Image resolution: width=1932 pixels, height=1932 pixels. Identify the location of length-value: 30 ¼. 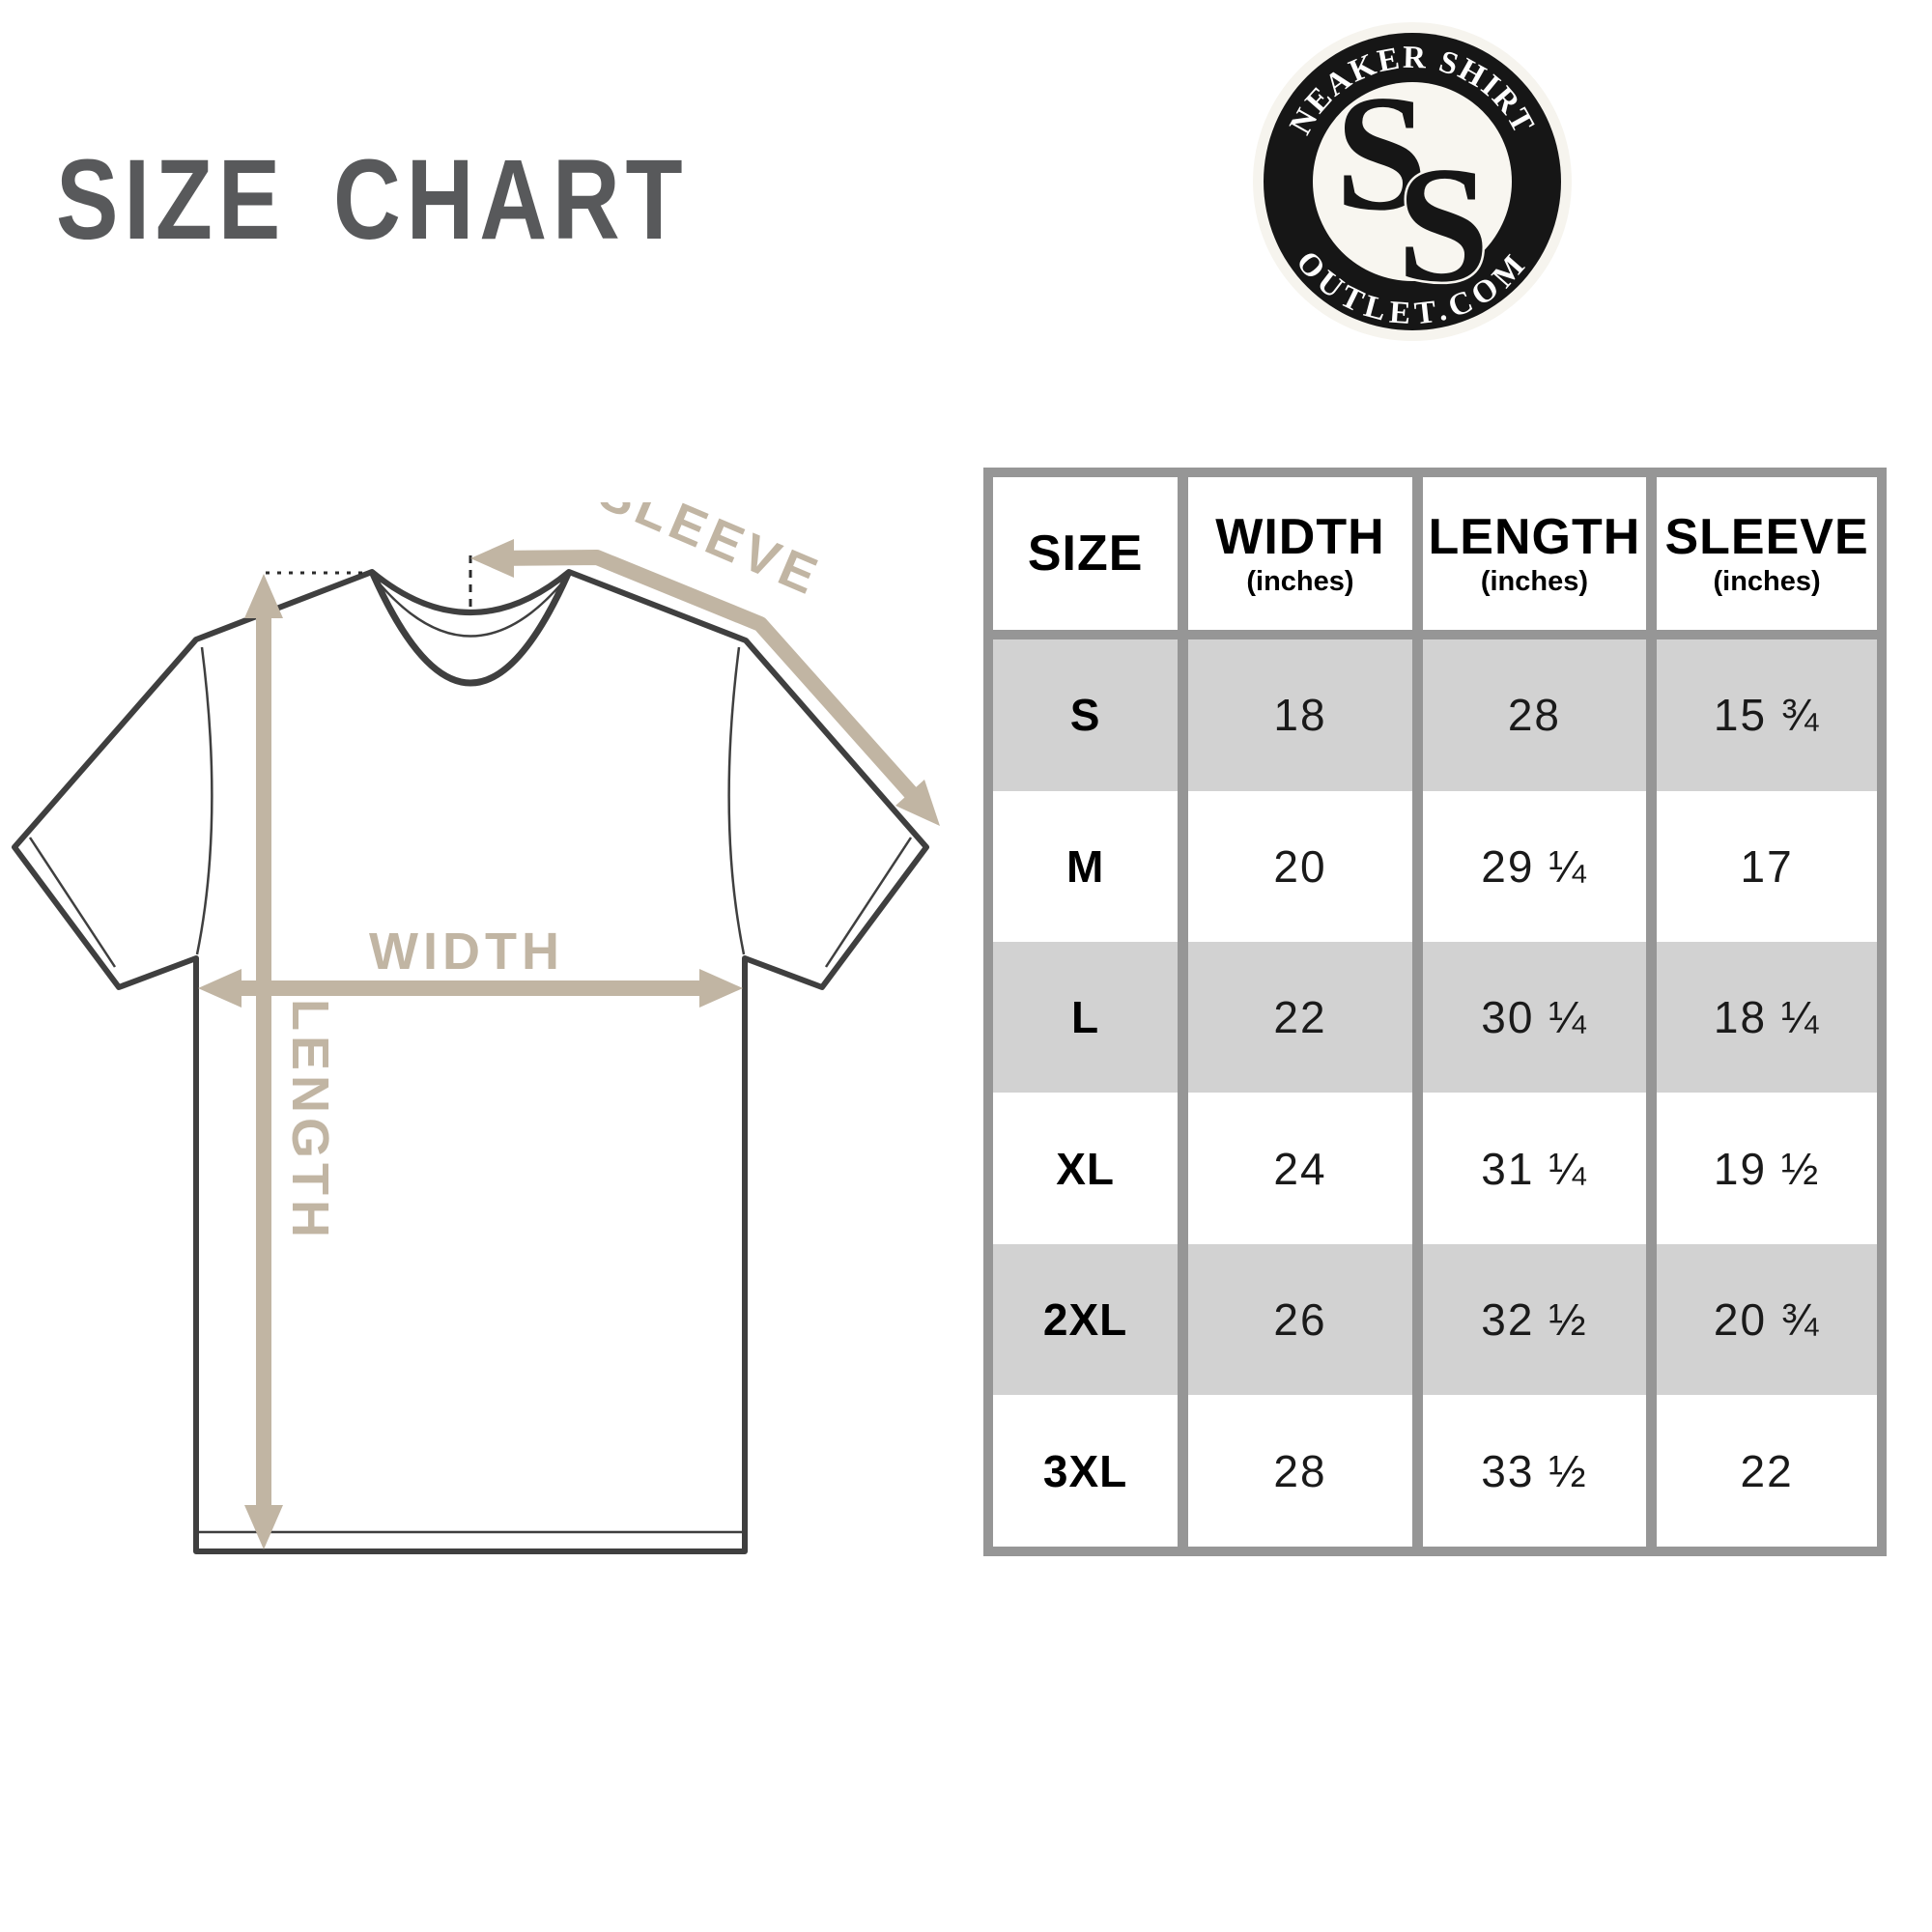
(1531, 1018).